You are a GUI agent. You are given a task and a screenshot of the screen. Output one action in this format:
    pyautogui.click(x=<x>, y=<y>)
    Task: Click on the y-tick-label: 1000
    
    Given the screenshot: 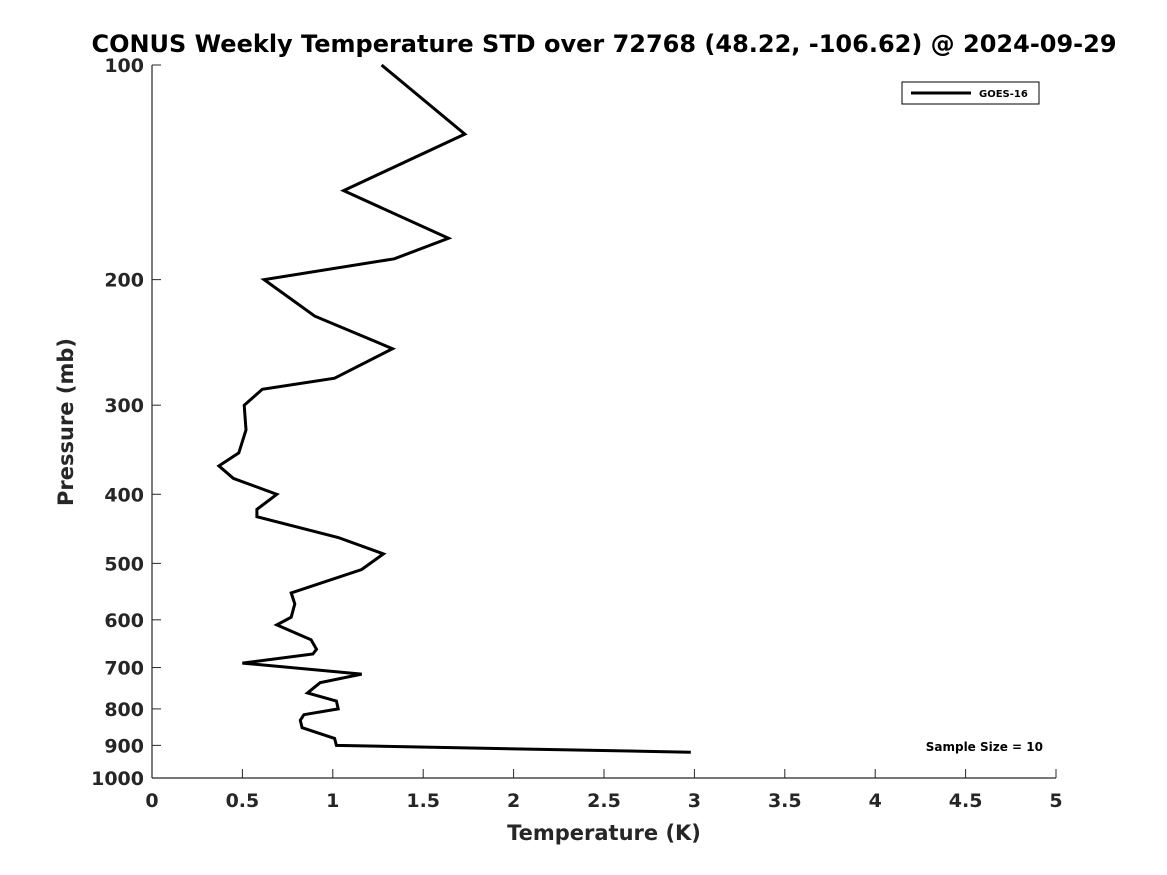 What is the action you would take?
    pyautogui.click(x=117, y=779)
    